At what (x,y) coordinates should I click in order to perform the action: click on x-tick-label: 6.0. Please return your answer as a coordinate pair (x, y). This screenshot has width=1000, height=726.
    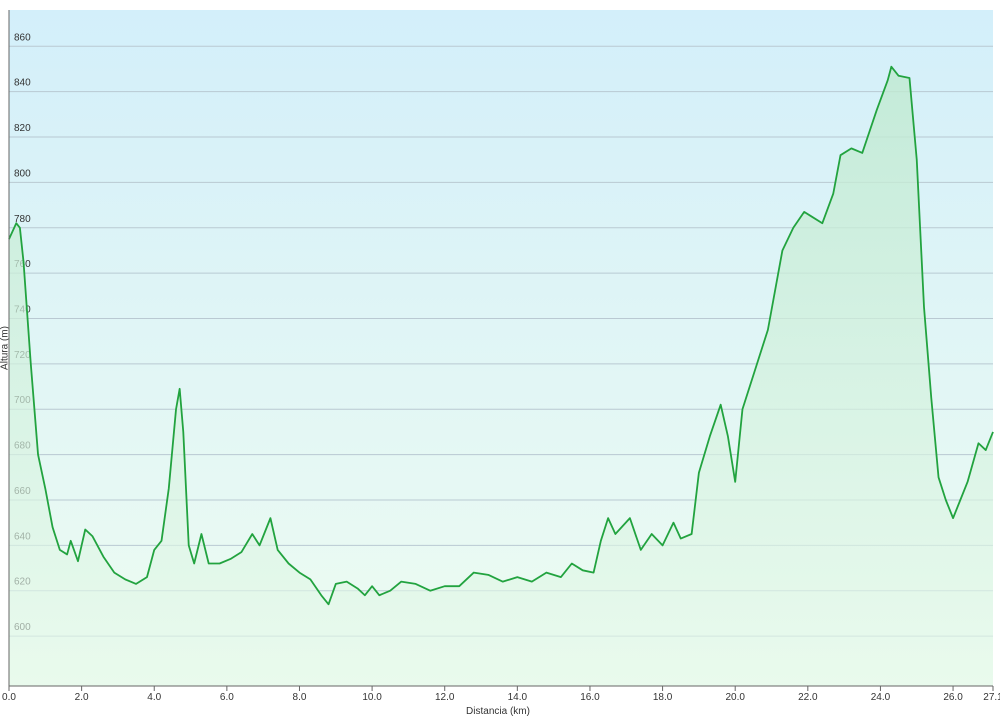
    Looking at the image, I should click on (227, 697).